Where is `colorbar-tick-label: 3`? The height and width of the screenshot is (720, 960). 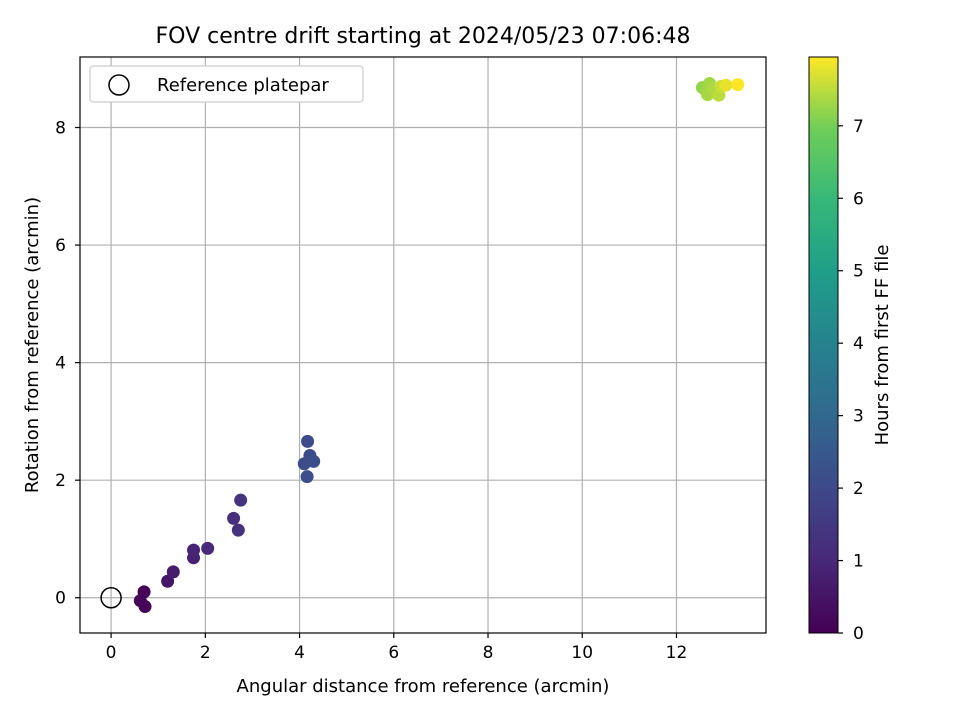 colorbar-tick-label: 3 is located at coordinates (858, 417).